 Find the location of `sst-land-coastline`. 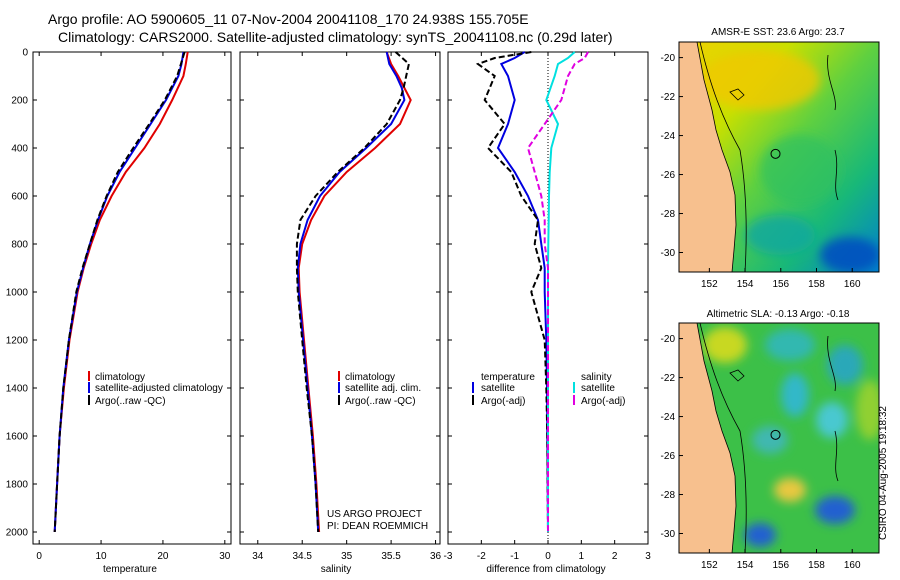

sst-land-coastline is located at coordinates (708, 157).